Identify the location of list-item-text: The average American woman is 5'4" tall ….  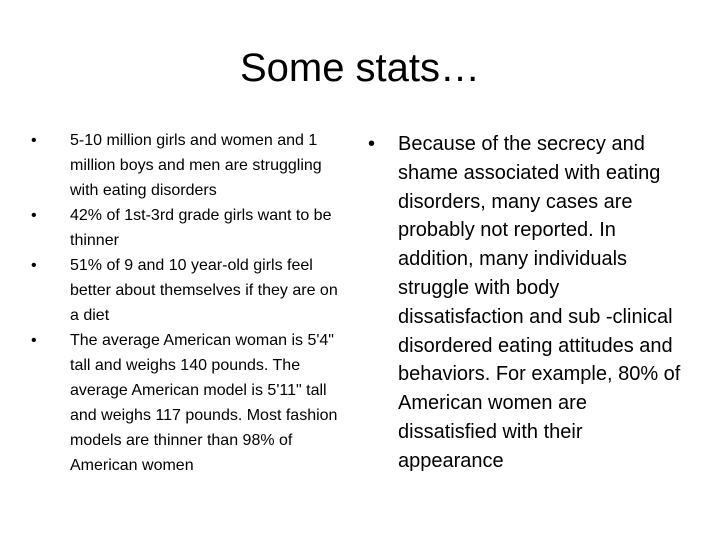
(204, 403).